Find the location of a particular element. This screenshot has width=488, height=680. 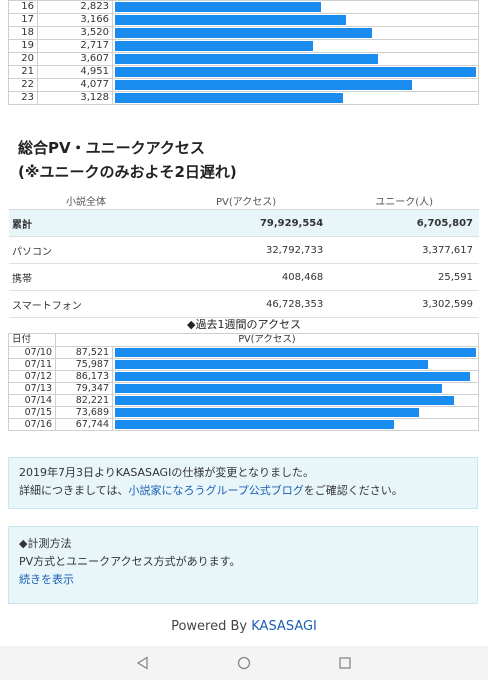

summary-pv: 408,468 is located at coordinates (246, 277).